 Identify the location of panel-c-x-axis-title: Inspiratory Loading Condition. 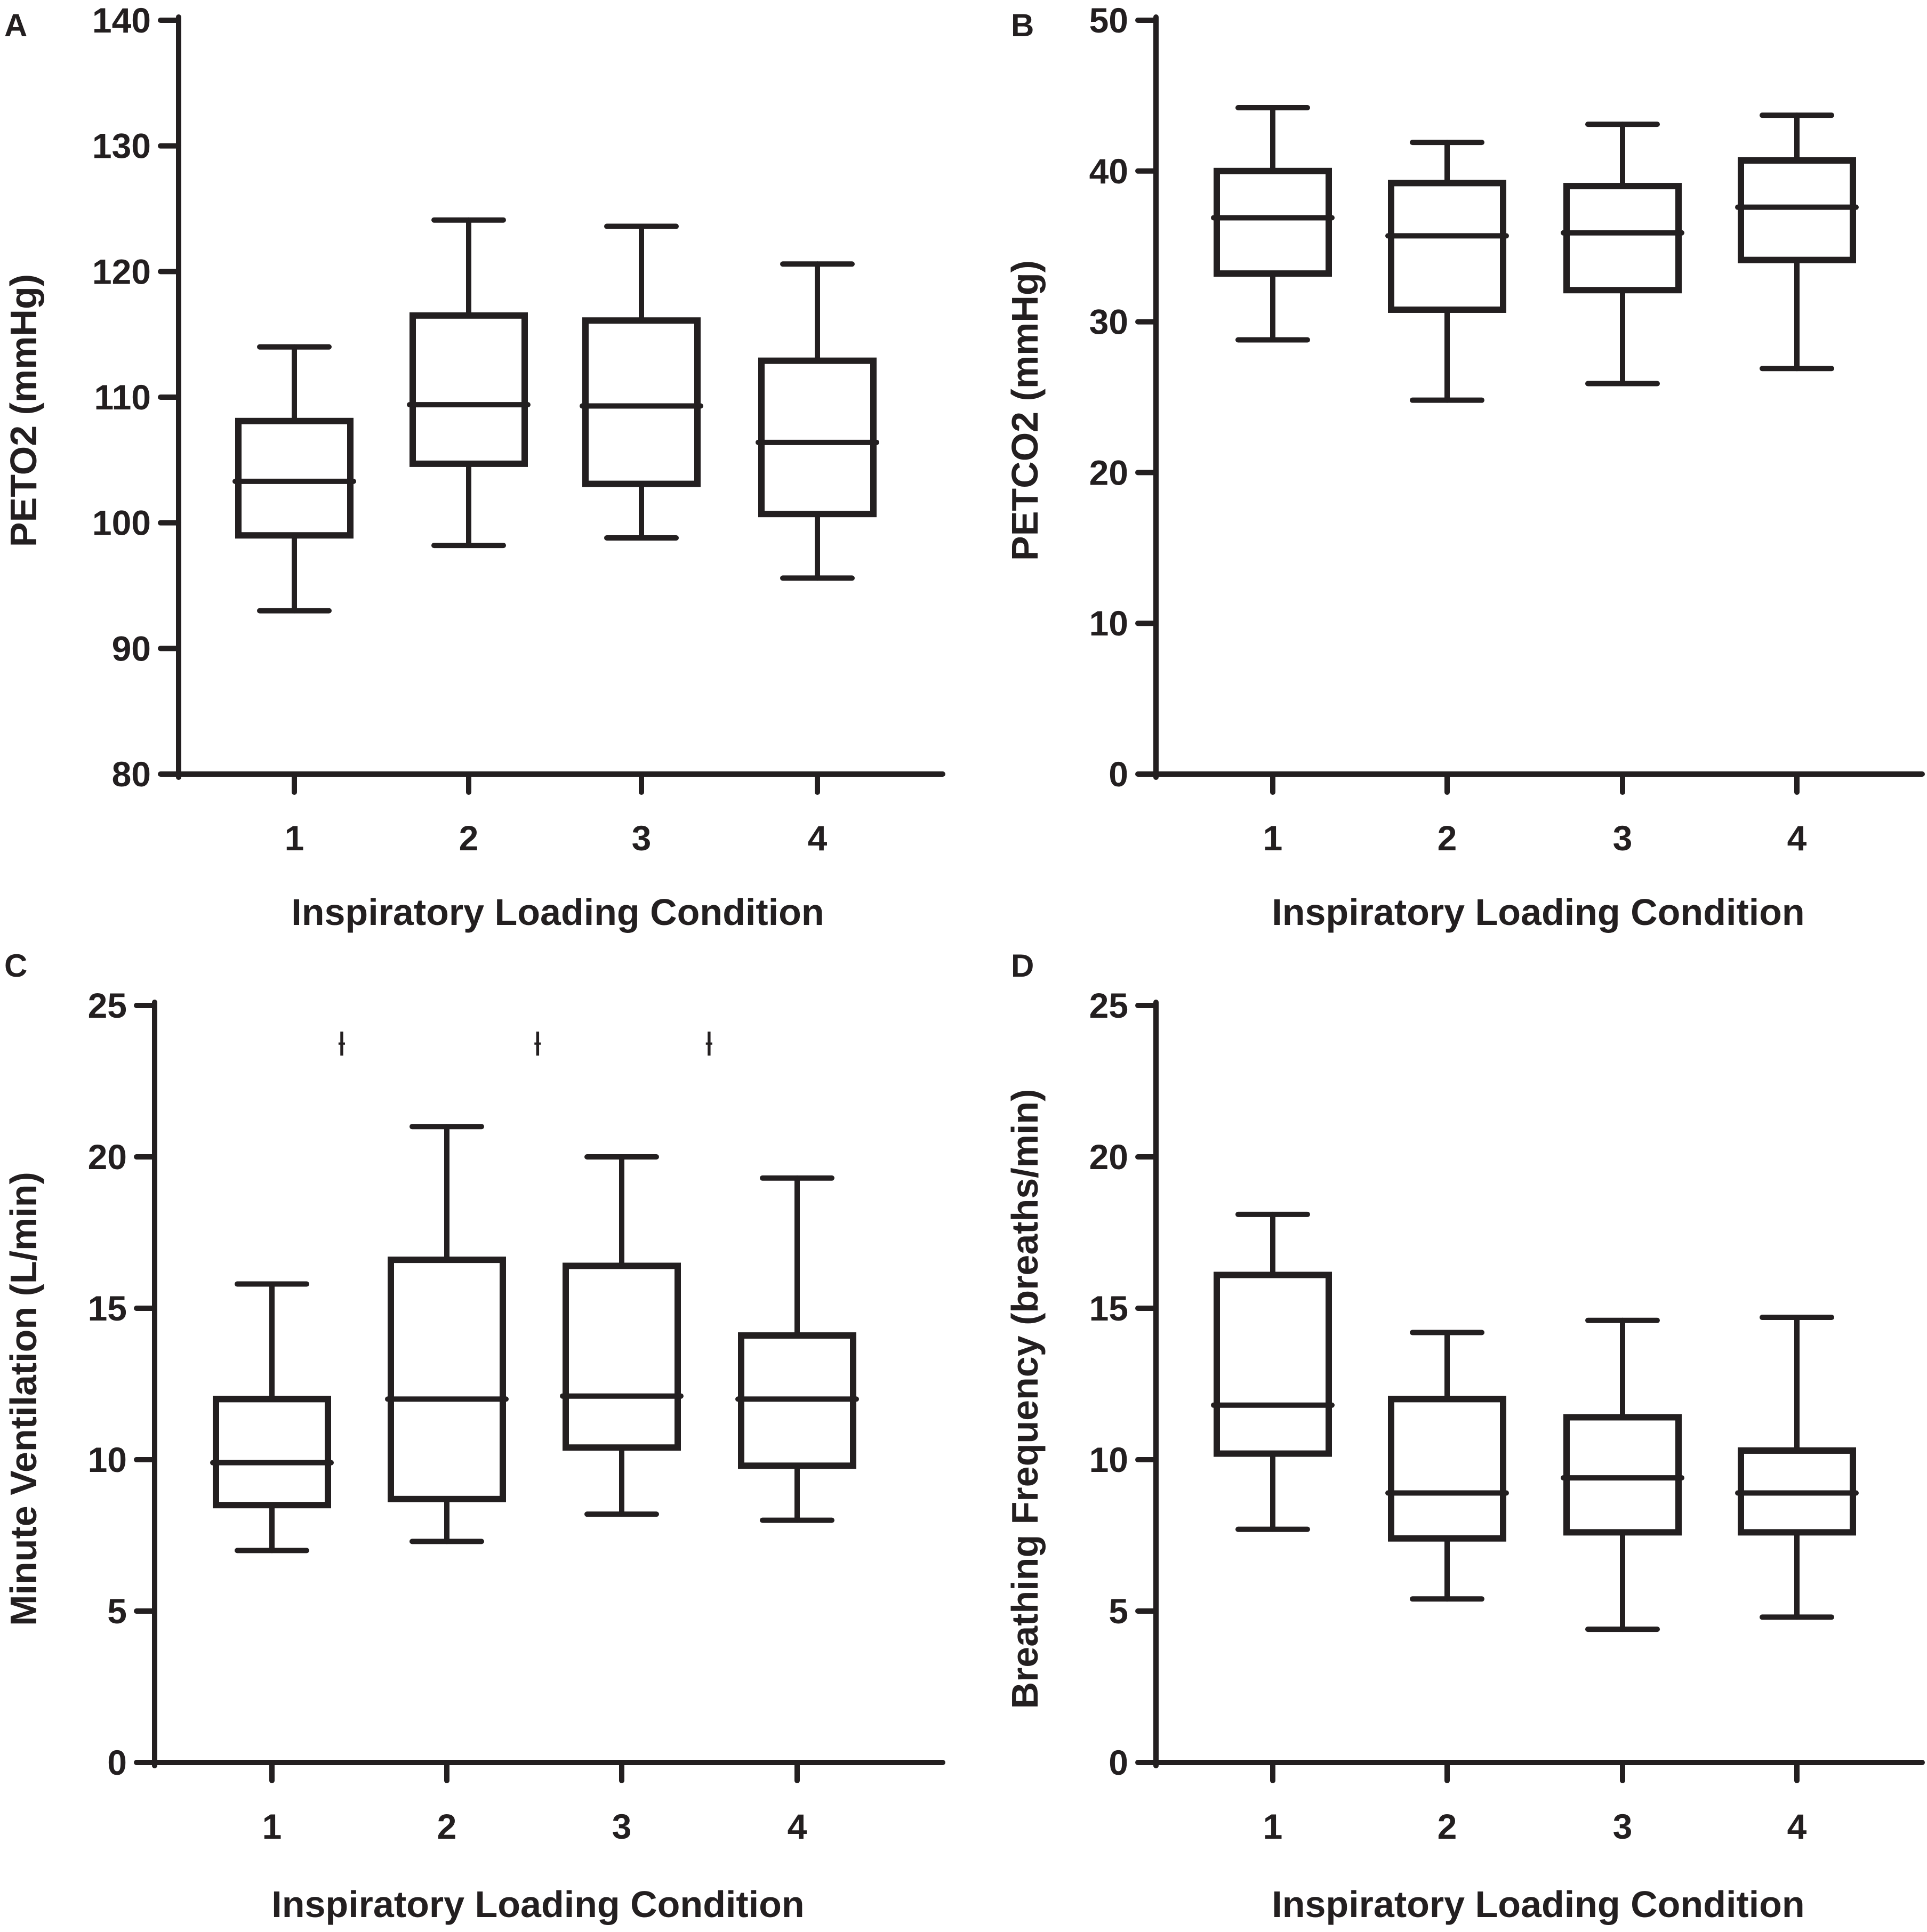
(537, 1904).